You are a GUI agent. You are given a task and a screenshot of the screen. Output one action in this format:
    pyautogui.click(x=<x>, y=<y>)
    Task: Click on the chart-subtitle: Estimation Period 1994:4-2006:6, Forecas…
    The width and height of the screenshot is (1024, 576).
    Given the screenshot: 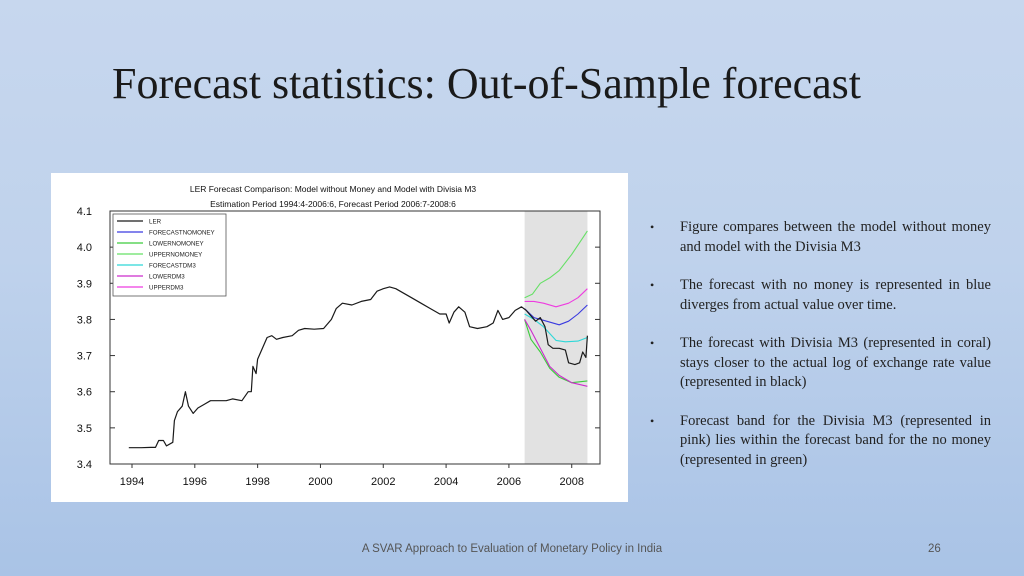 What is the action you would take?
    pyautogui.click(x=333, y=204)
    